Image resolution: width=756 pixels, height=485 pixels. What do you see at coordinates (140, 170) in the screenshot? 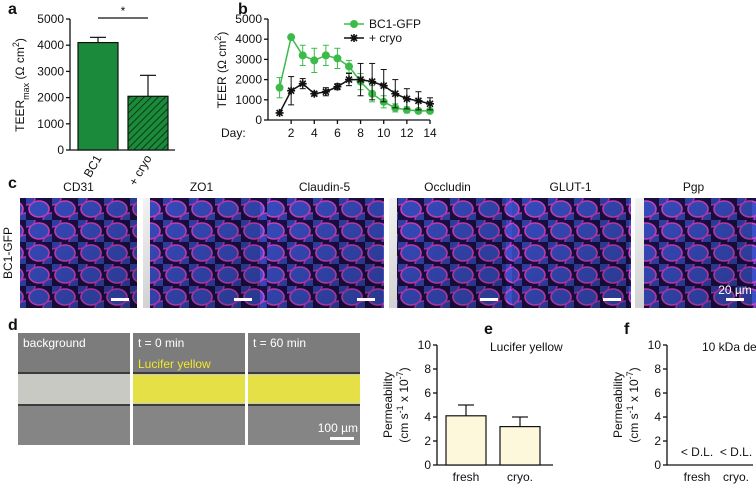
I see `x-tick-label: + cryo` at bounding box center [140, 170].